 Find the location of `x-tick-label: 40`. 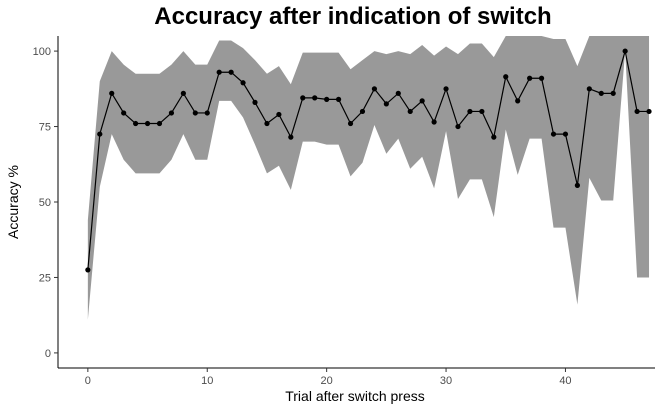

x-tick-label: 40 is located at coordinates (565, 381).